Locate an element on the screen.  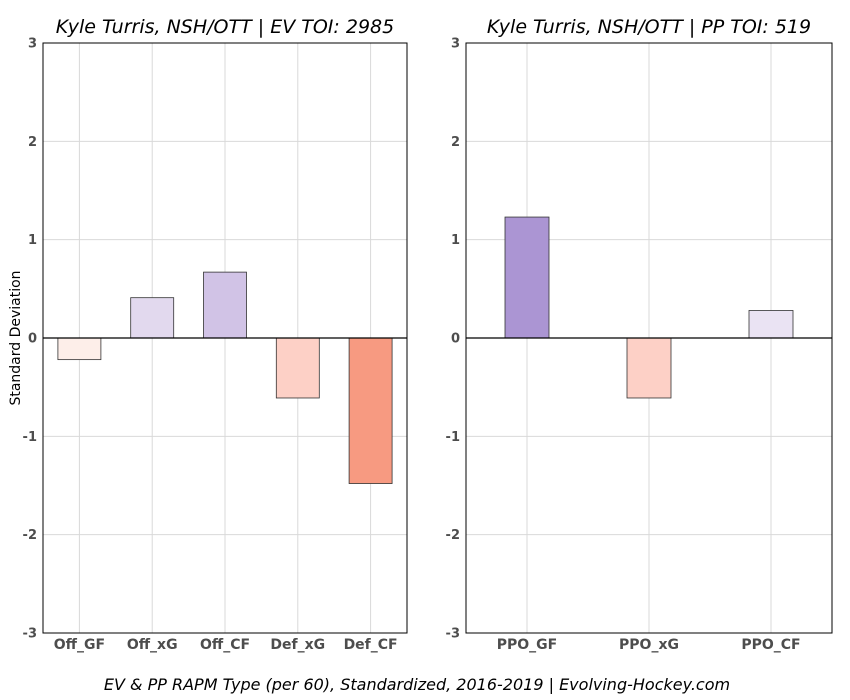
bar-def-cf is located at coordinates (370, 410).